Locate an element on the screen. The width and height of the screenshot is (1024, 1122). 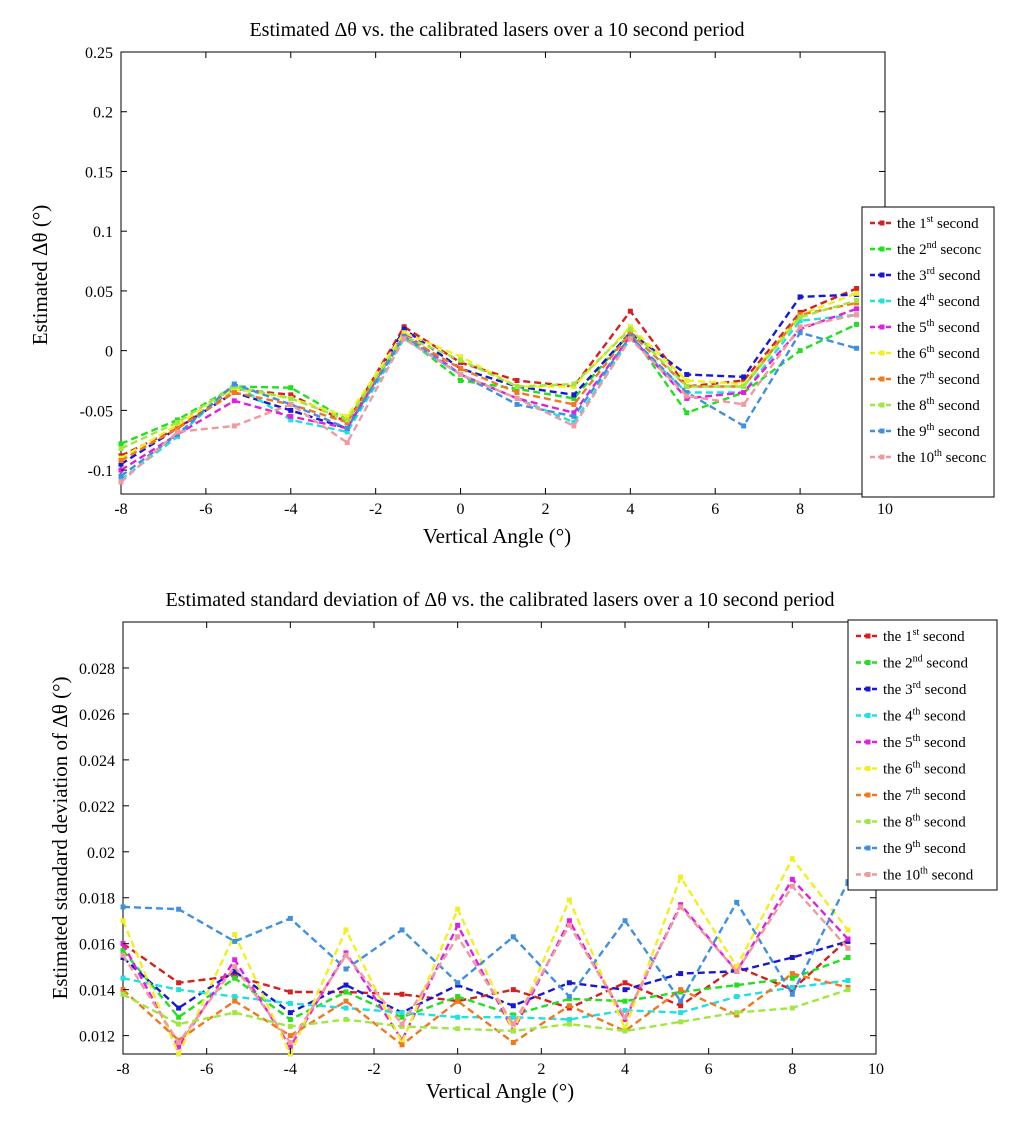
legend-item: the 2nd second is located at coordinates (912, 663).